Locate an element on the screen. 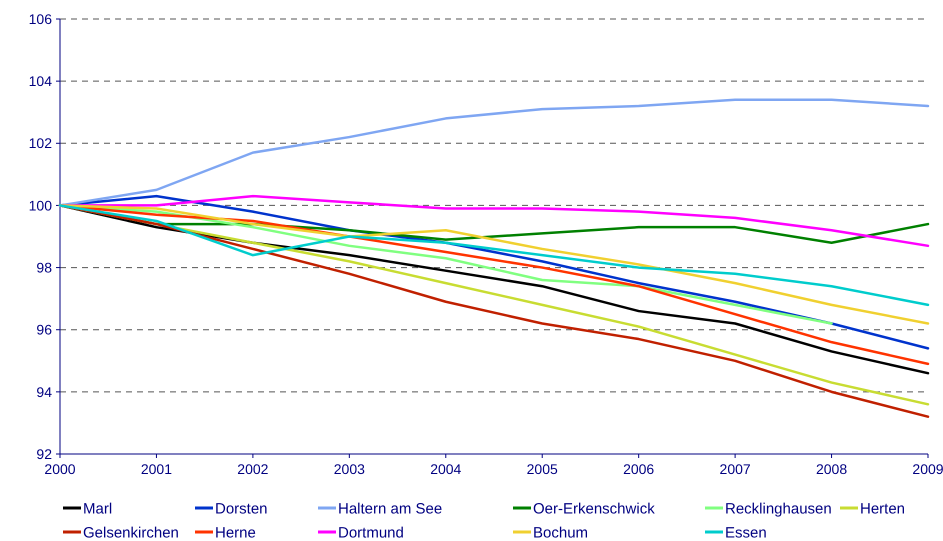 This screenshot has width=943, height=541. x-tick-label: 2001 is located at coordinates (156, 469).